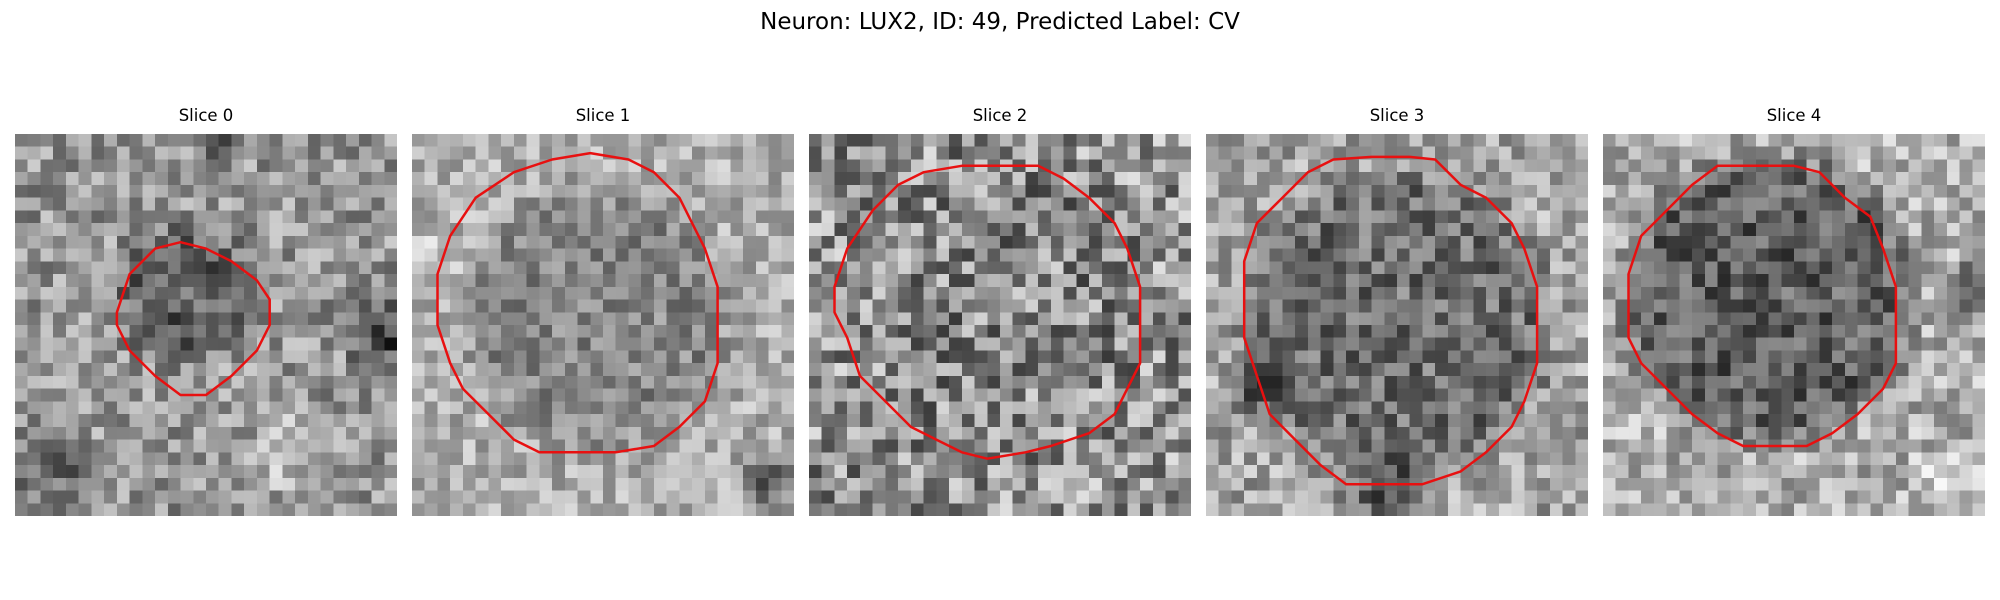  I want to click on slice-panel-2: Slice 2, so click(1000, 311).